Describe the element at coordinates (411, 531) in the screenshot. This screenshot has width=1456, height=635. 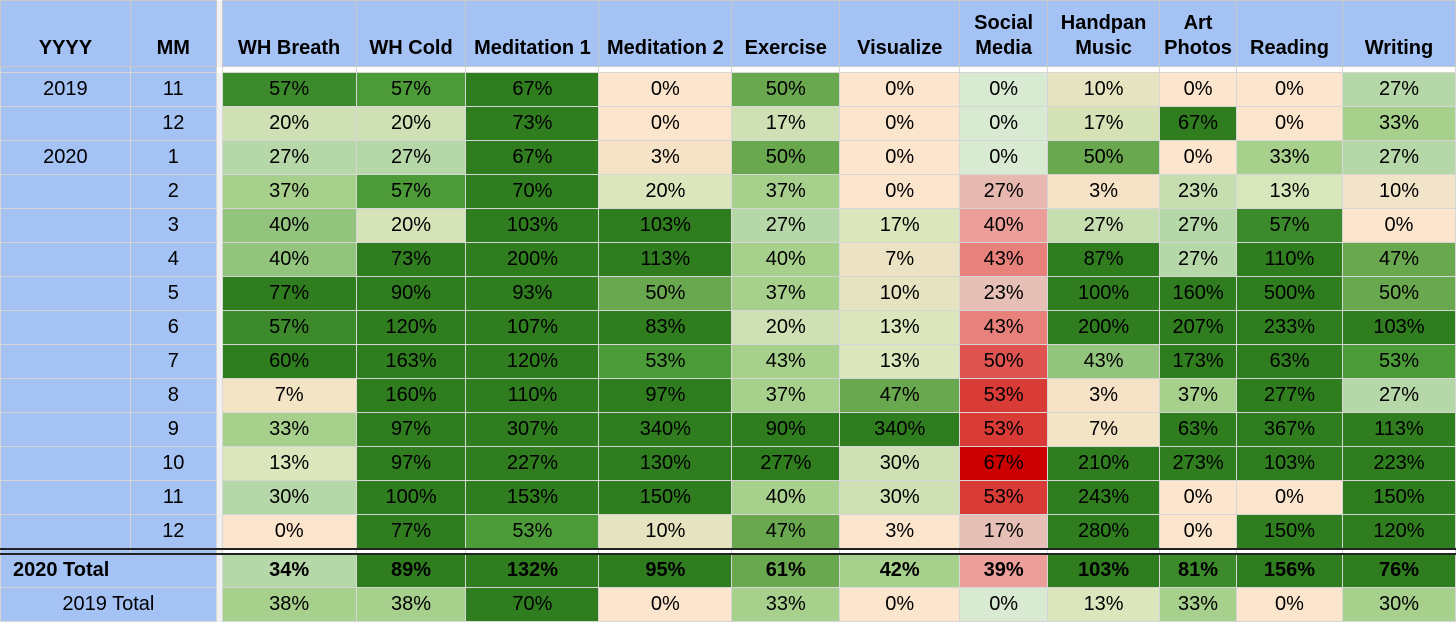
I see `value-cell: 77%` at that location.